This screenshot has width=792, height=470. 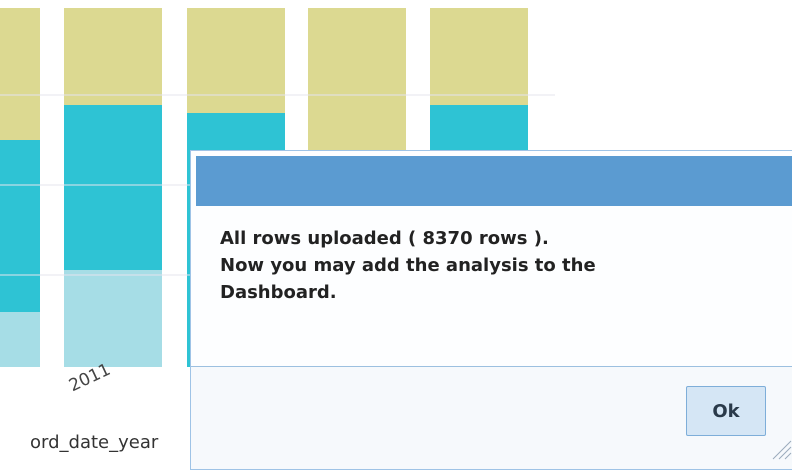 What do you see at coordinates (94, 442) in the screenshot?
I see `x-axis-label: ord_date_year` at bounding box center [94, 442].